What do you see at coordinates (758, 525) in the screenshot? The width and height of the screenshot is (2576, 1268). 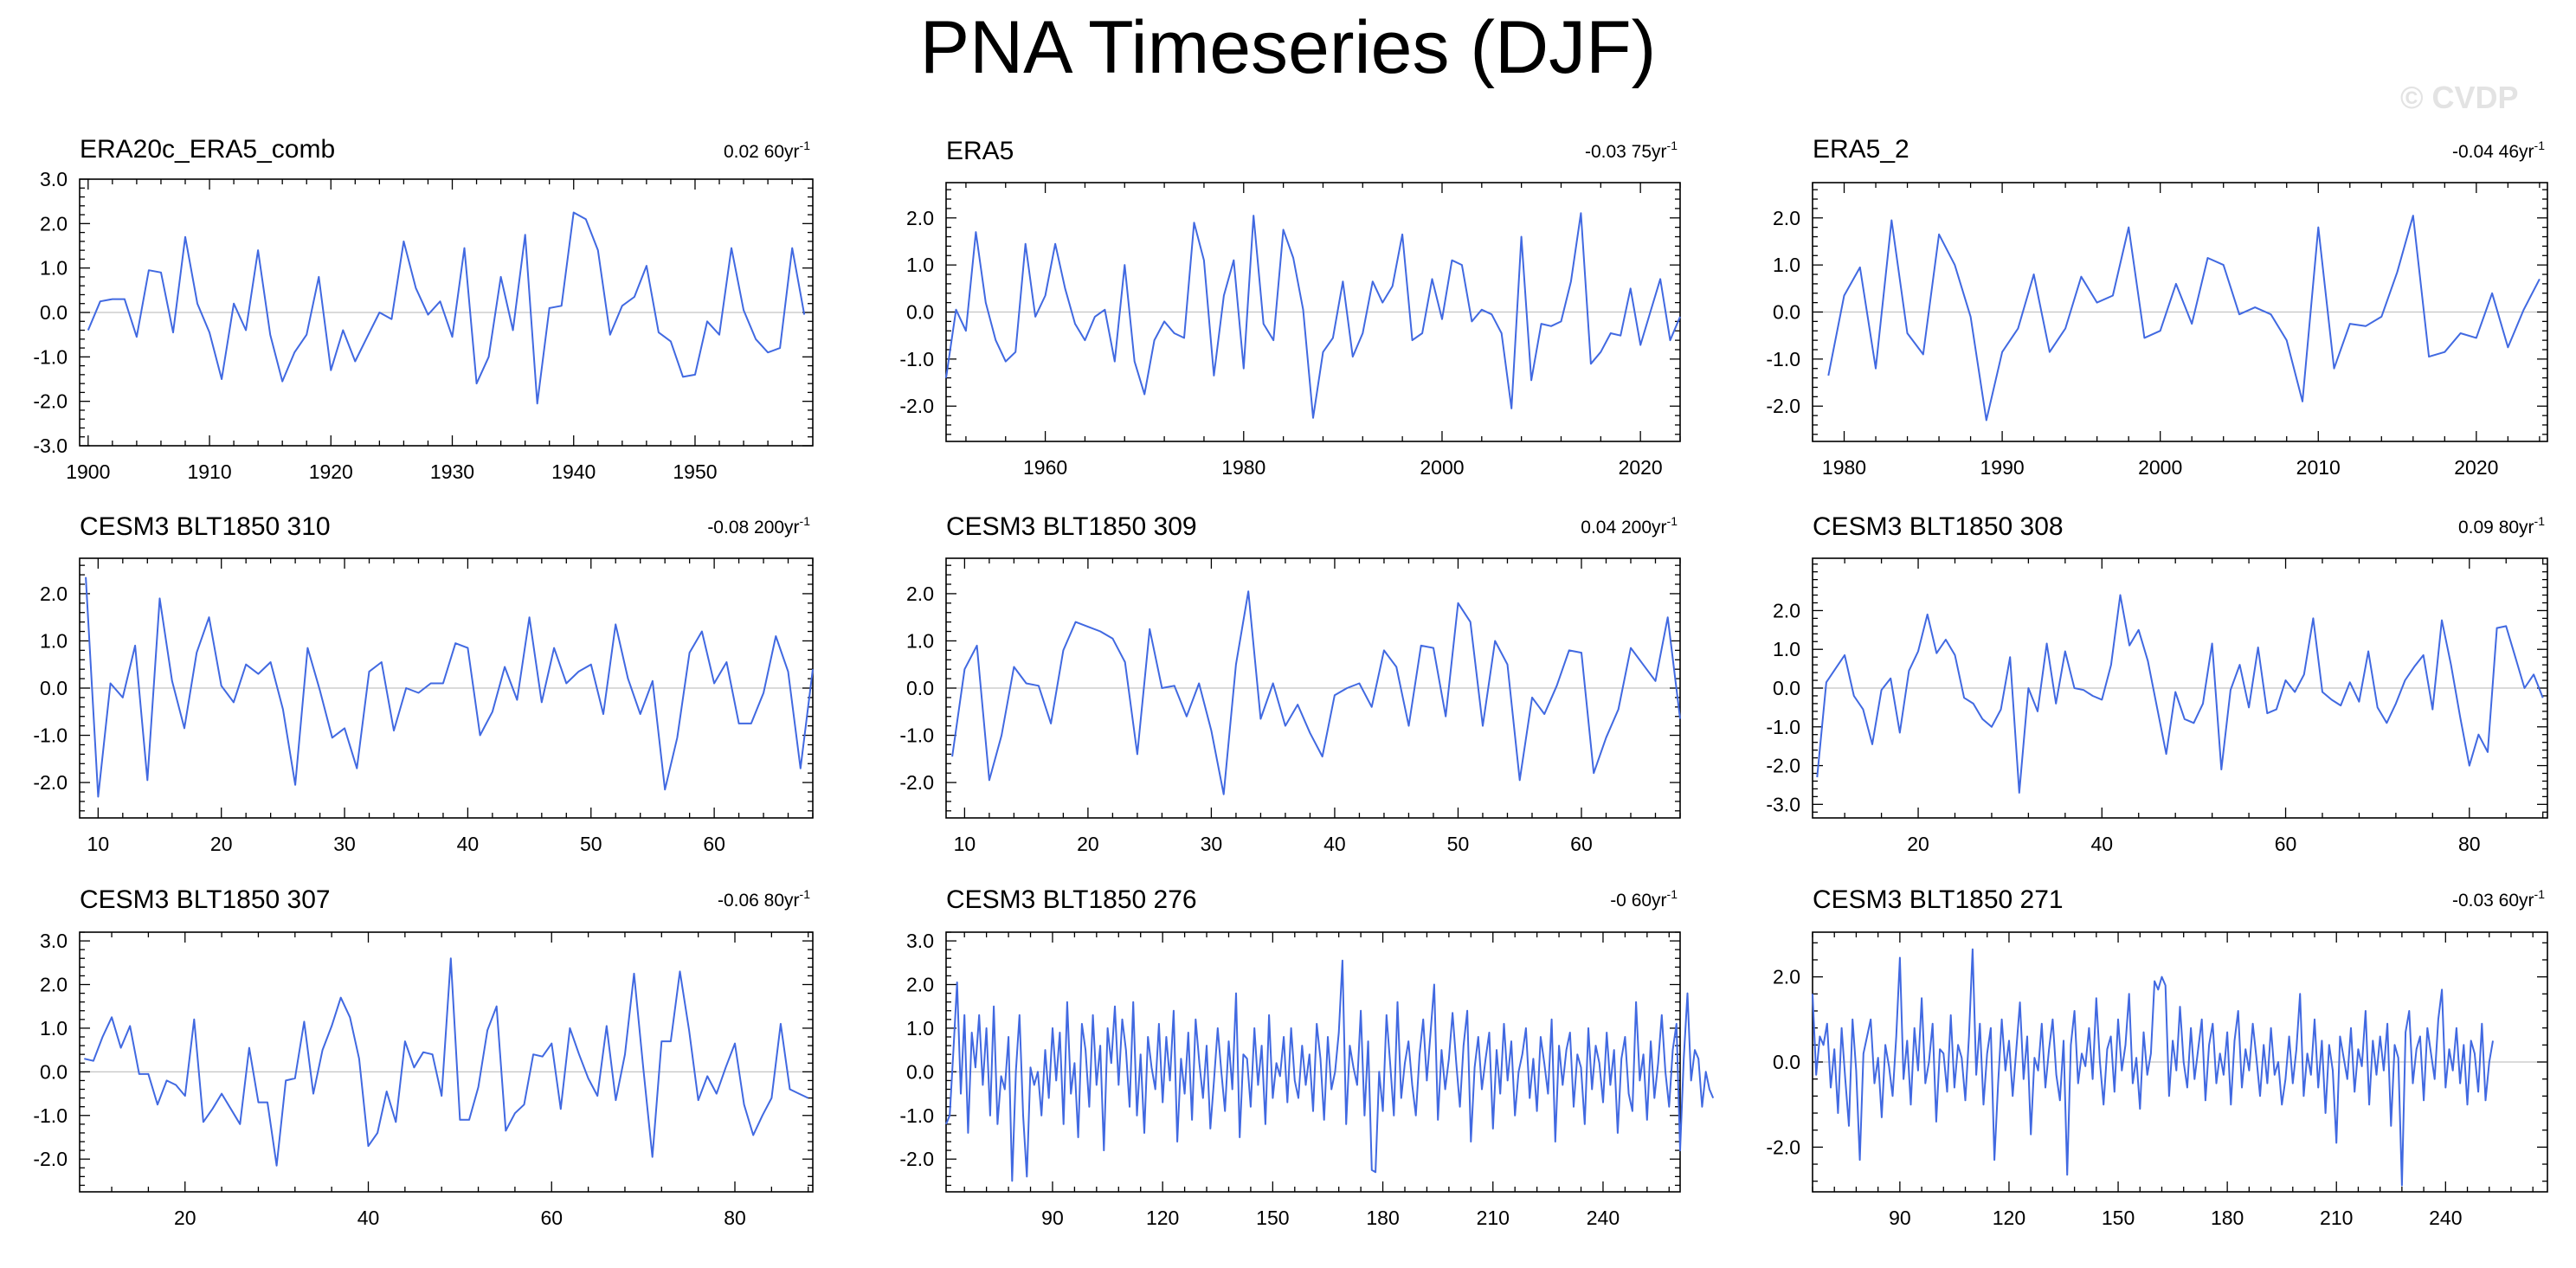 I see `trend-label: -0.08 200yr-1` at bounding box center [758, 525].